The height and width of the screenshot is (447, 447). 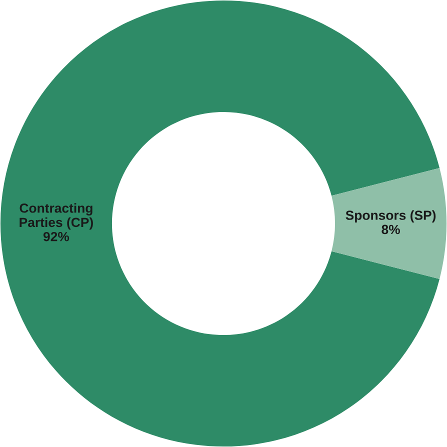 I want to click on slice-label: Contracting Parties (CP), so click(x=56, y=216).